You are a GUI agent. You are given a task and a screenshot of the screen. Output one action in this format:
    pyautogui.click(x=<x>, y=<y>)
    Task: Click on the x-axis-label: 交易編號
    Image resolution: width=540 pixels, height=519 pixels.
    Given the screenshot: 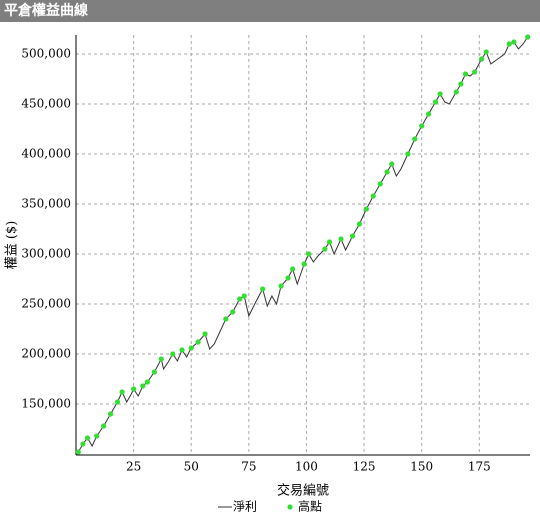 What is the action you would take?
    pyautogui.click(x=303, y=491)
    